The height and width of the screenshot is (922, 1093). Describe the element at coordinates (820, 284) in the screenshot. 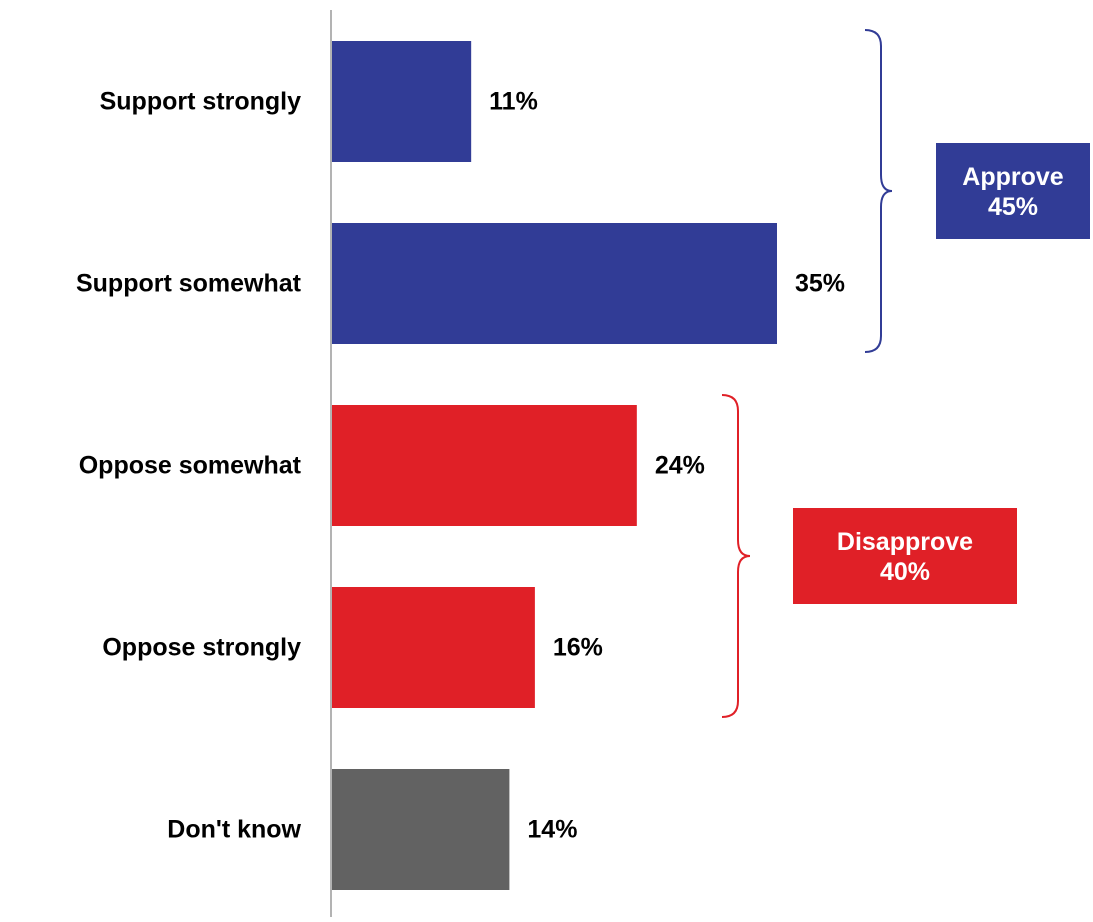

I see `data-label: 35%` at that location.